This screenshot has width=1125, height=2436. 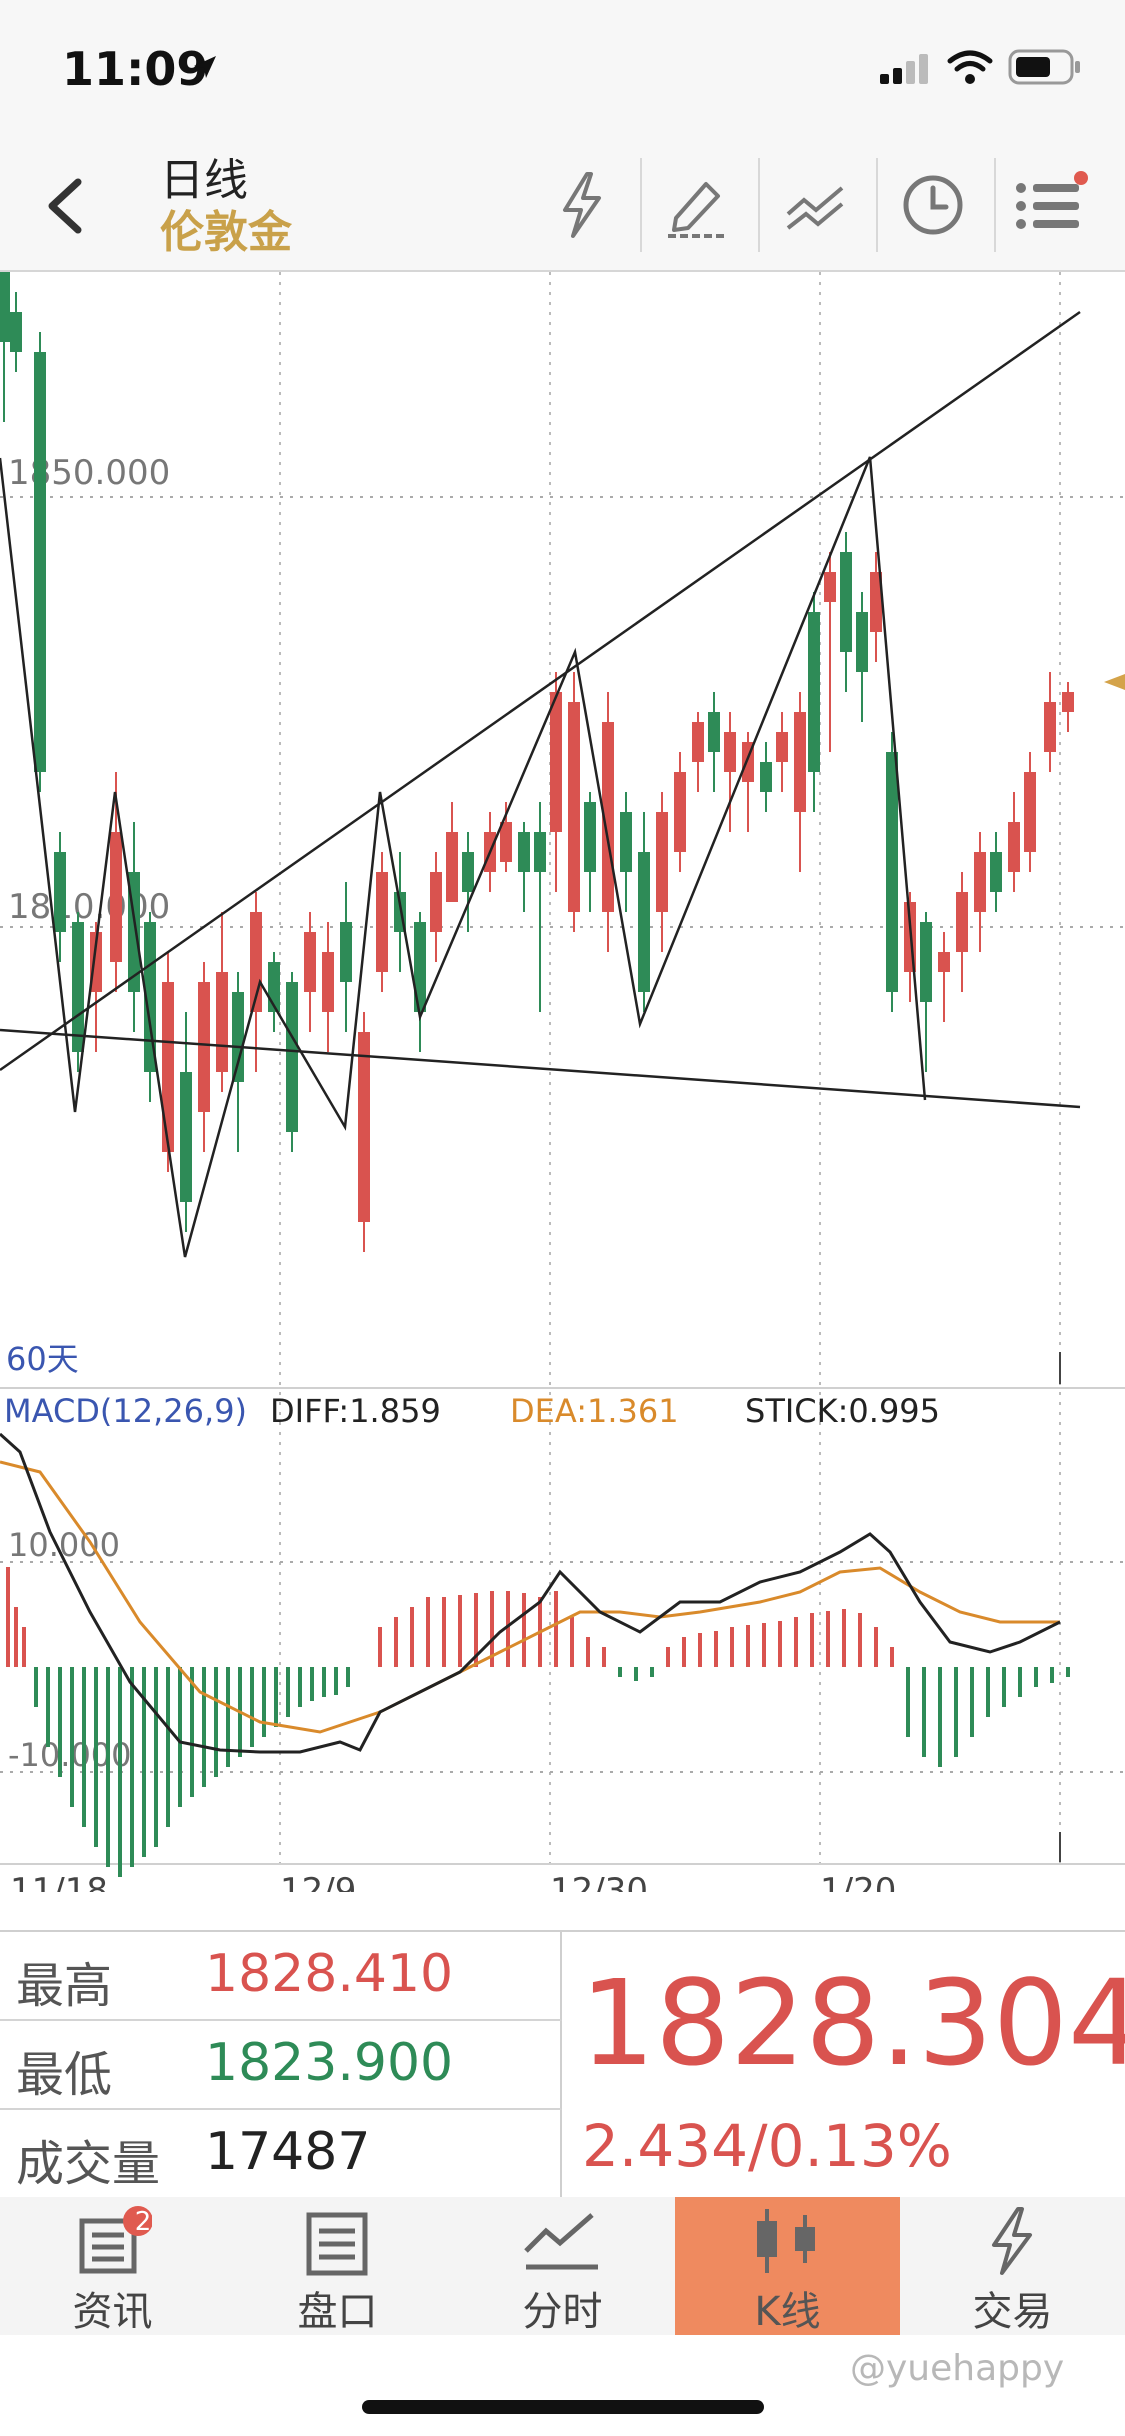 I want to click on volume-value: 17487, so click(x=288, y=2152).